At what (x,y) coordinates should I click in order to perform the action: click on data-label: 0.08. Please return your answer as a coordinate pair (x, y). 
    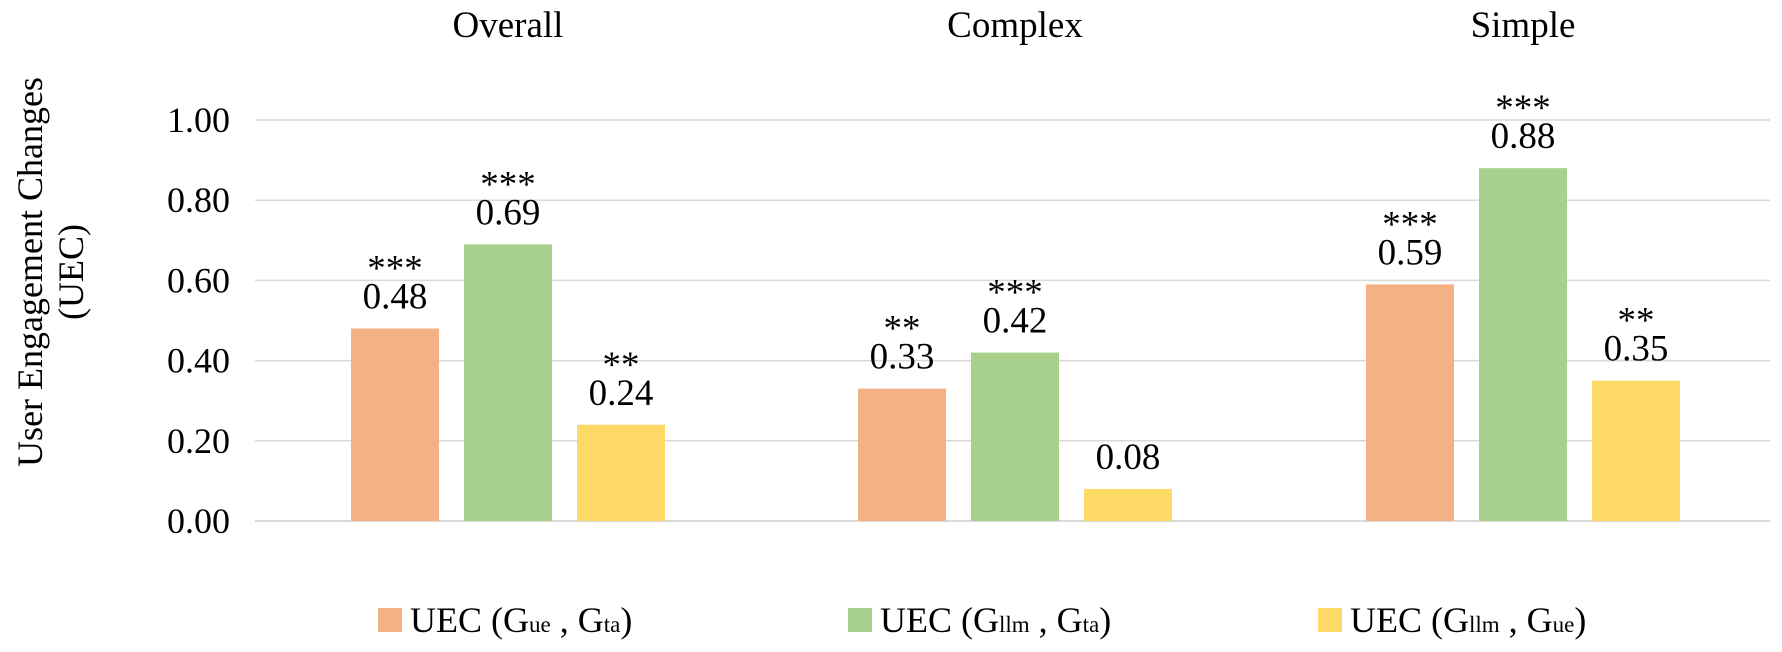
    Looking at the image, I should click on (1128, 457).